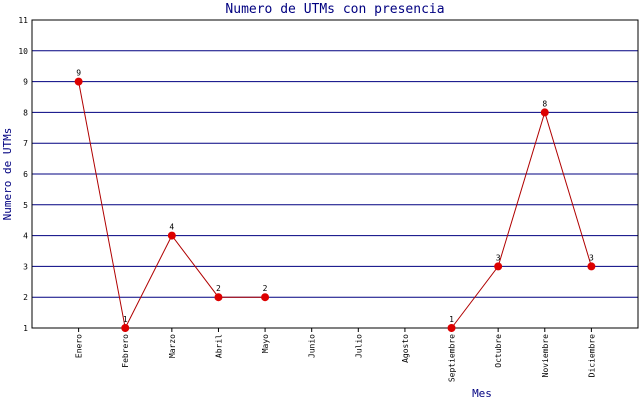 The width and height of the screenshot is (640, 400). What do you see at coordinates (25, 297) in the screenshot?
I see `y-tick-label: 2` at bounding box center [25, 297].